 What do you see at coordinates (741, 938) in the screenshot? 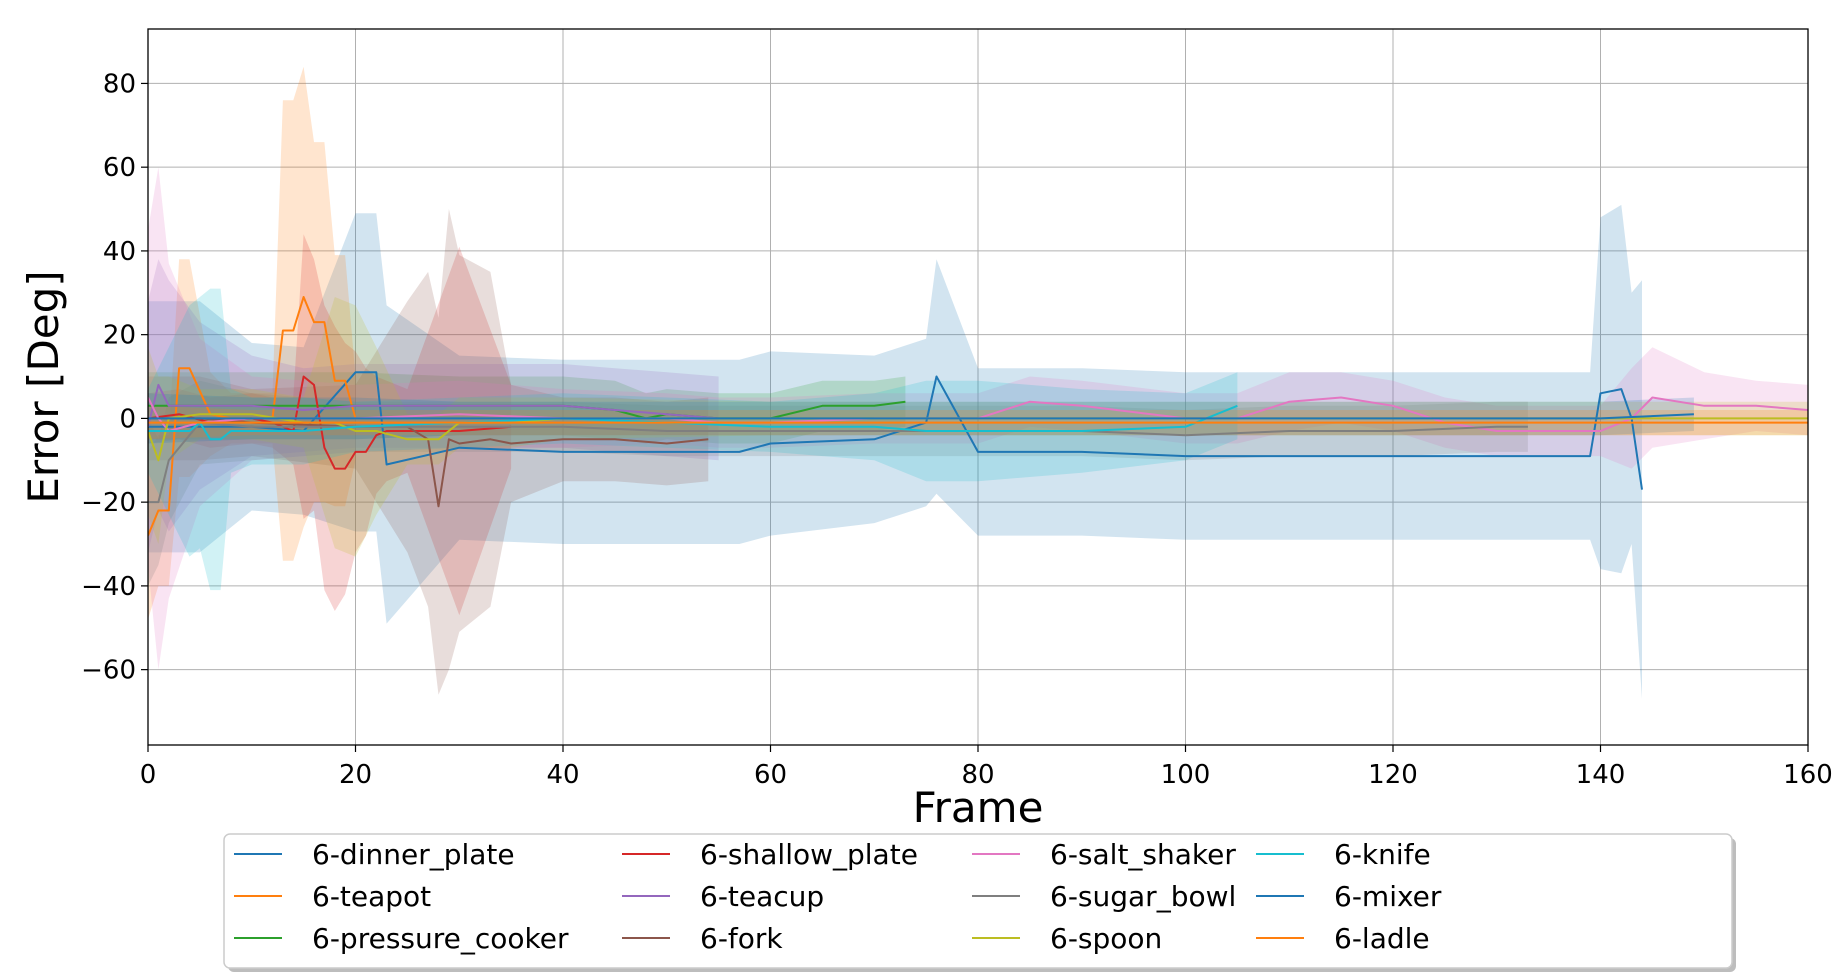
I see `legend-label-6-fork: 6-fork` at bounding box center [741, 938].